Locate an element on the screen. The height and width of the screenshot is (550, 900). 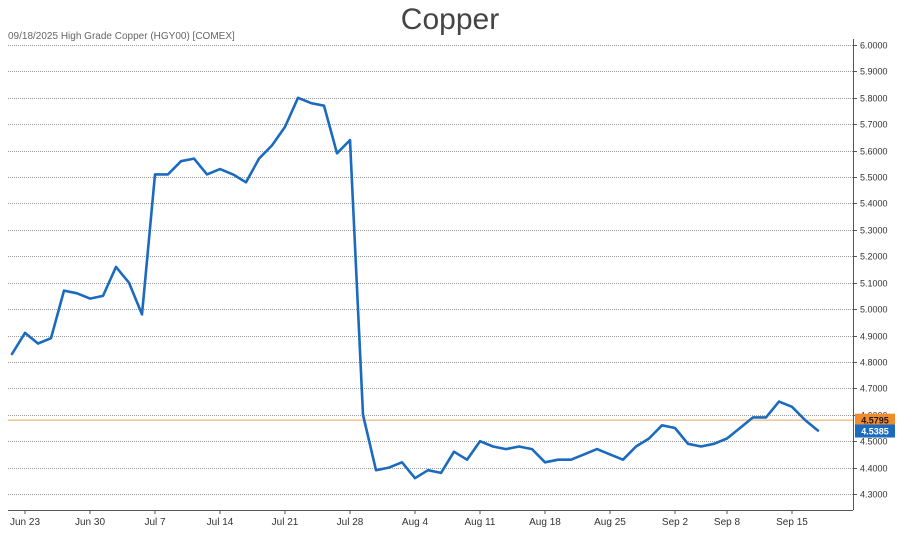
x-tick-label: Jul 21 is located at coordinates (285, 522).